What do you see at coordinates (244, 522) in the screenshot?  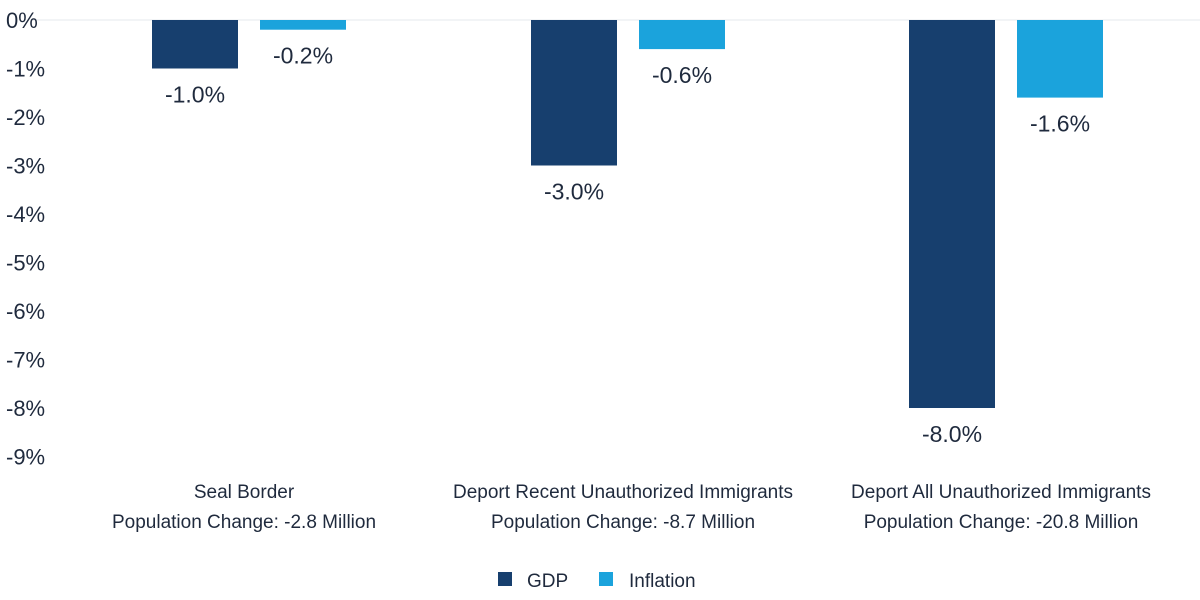 I see `category-sublabel: Population Change: -2.8 Million` at bounding box center [244, 522].